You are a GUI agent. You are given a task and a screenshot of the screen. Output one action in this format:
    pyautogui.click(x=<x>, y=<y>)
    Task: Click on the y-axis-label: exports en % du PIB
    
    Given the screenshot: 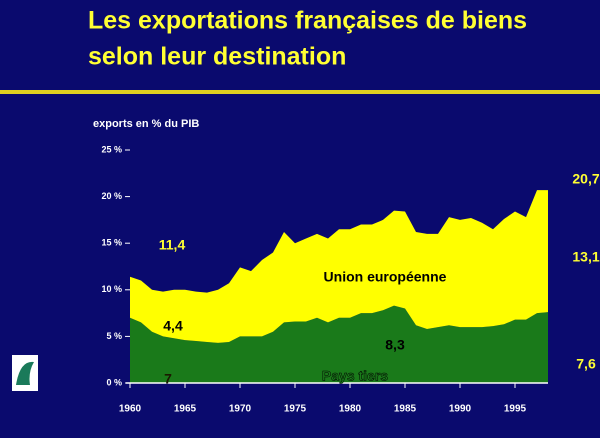 What is the action you would take?
    pyautogui.click(x=146, y=124)
    